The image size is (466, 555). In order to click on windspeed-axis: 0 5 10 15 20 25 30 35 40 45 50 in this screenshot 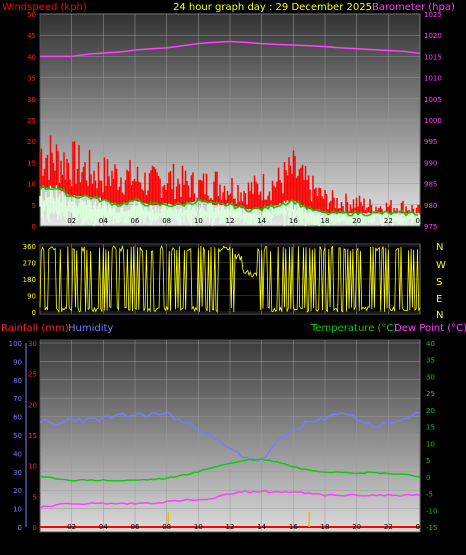, I will do `click(31, 121)`.